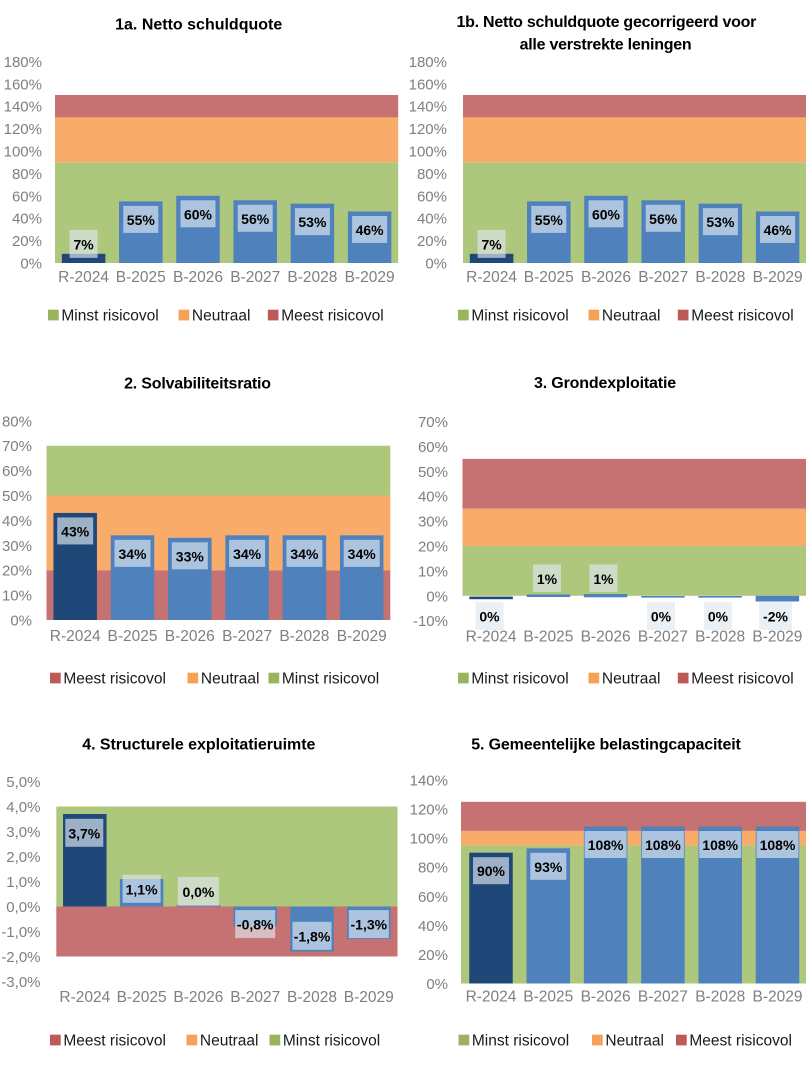  Describe the element at coordinates (606, 22) in the screenshot. I see `svg-text:1b. Netto schuldquote gecorrig: 1b. Netto schuldquote gecorrigeerd voor` at that location.